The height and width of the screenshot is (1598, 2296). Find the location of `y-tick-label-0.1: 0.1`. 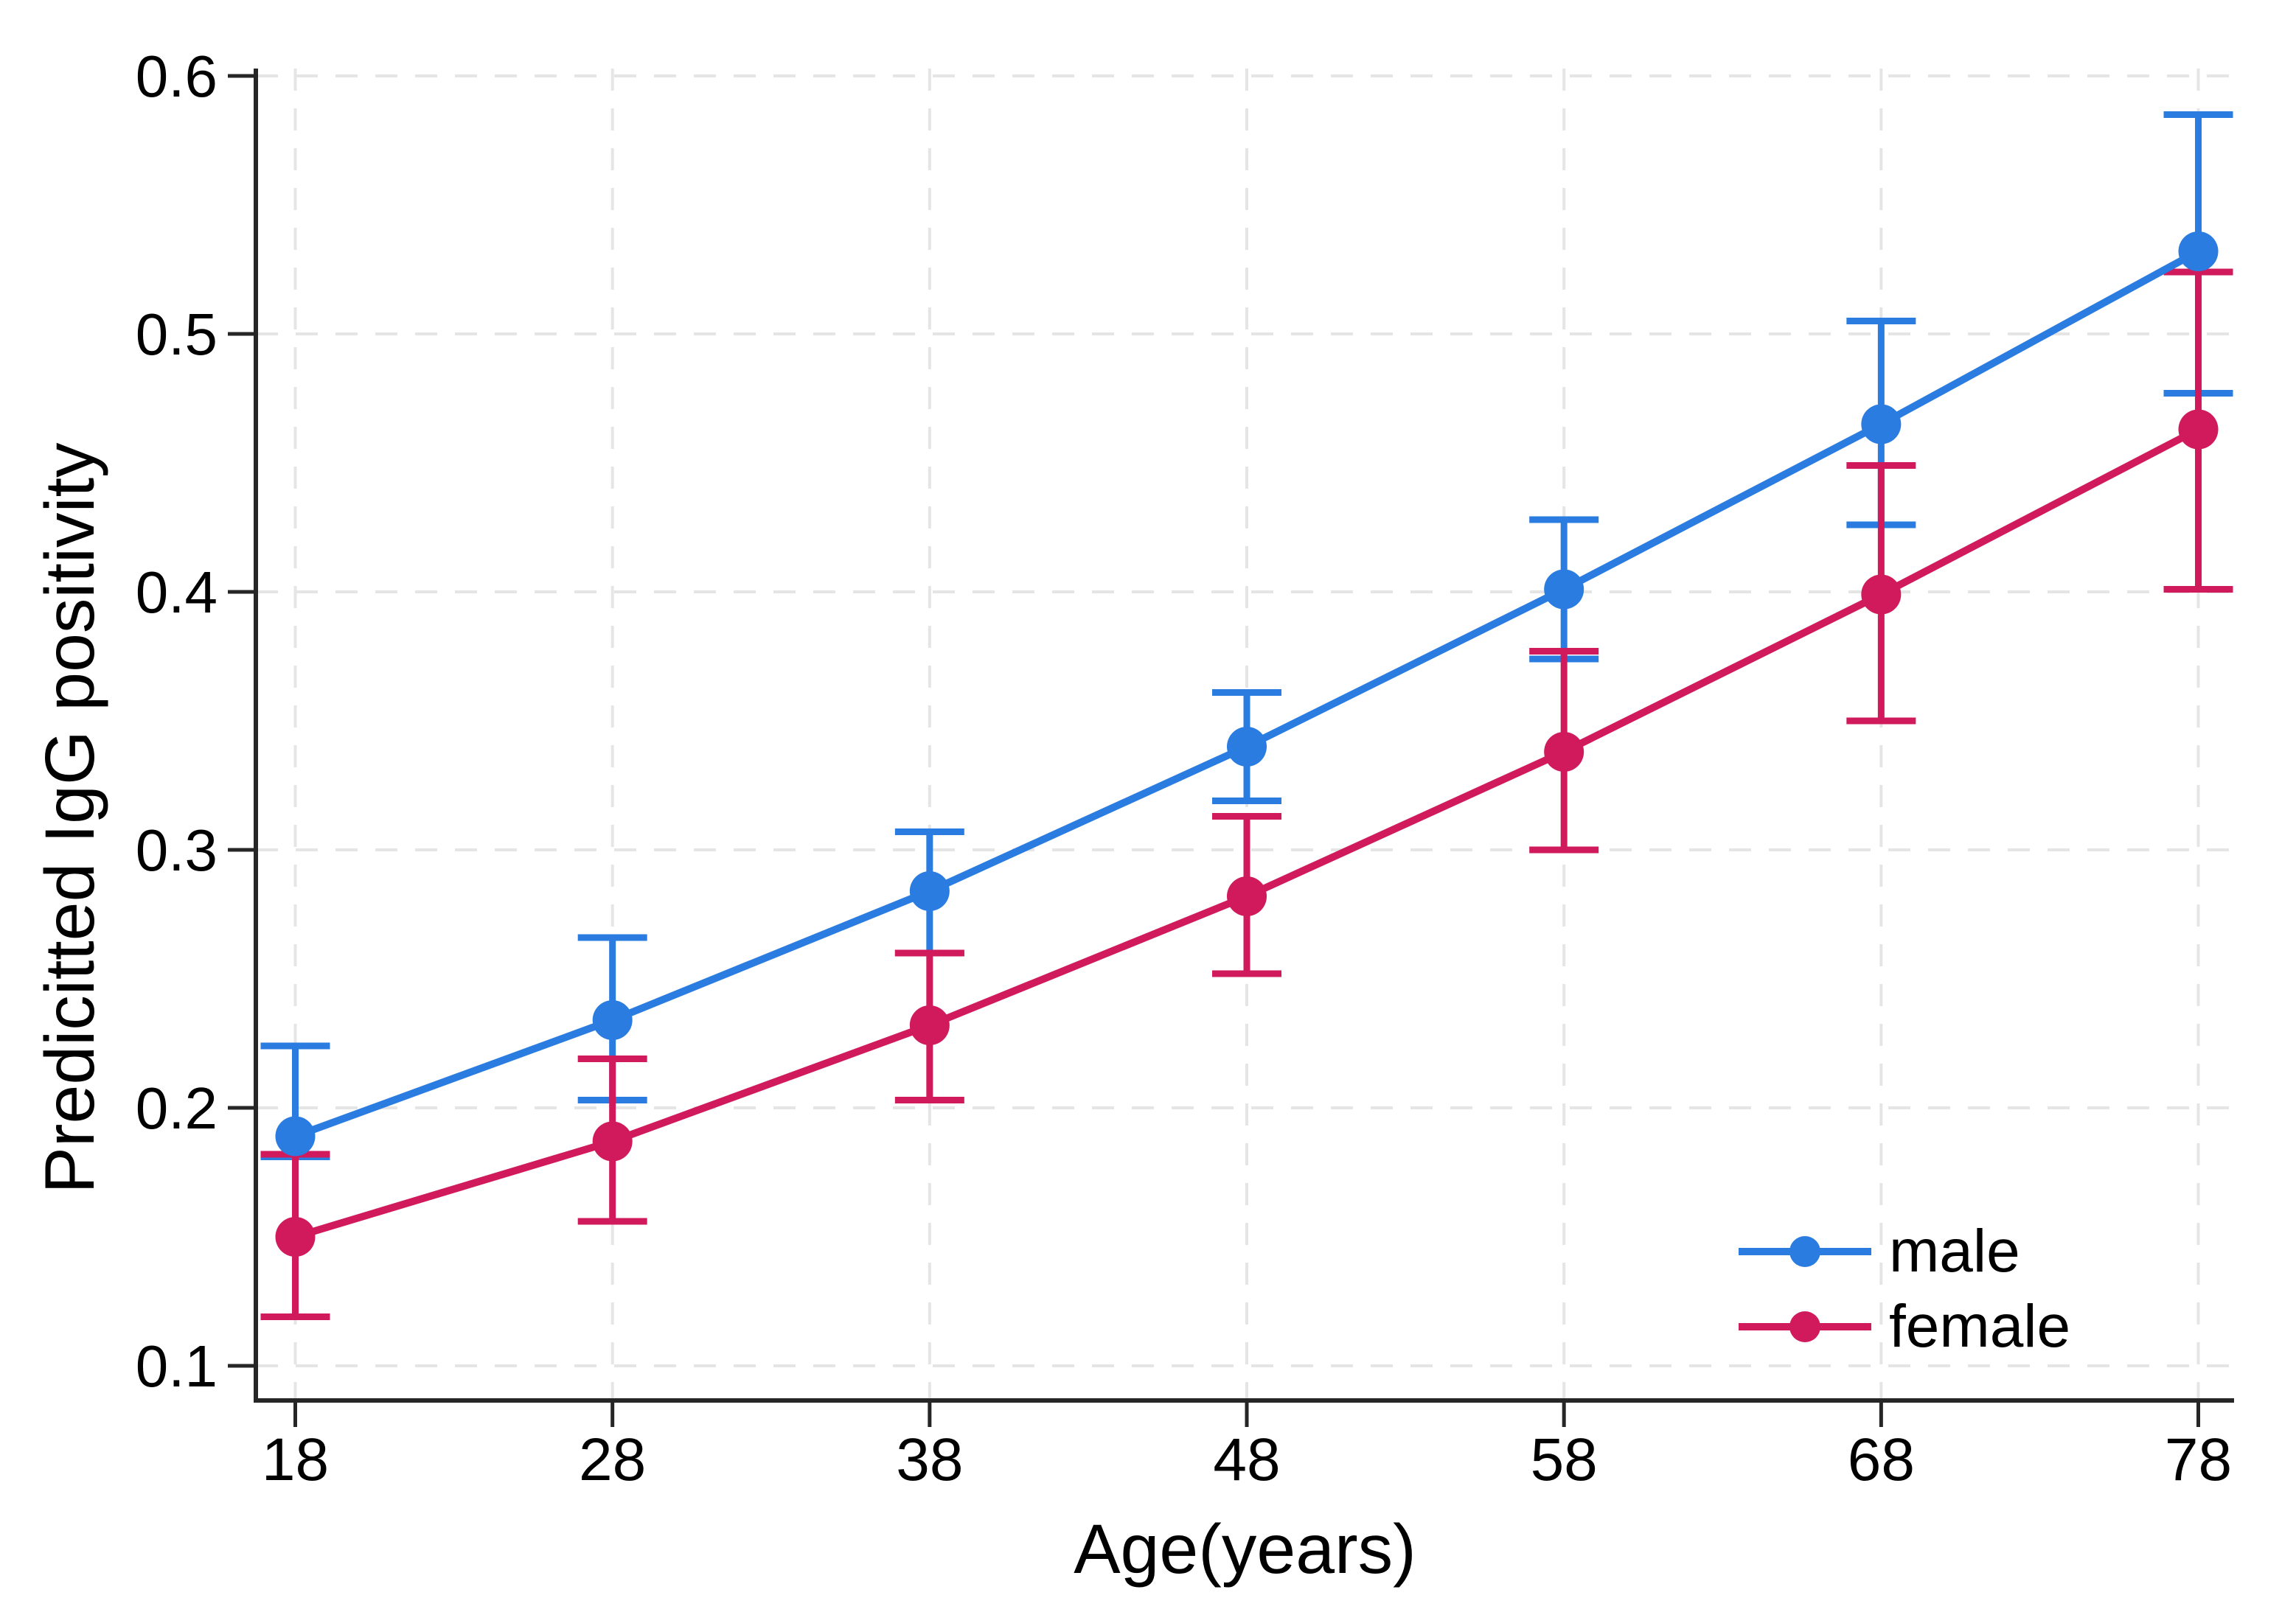

y-tick-label-0.1: 0.1 is located at coordinates (177, 1366).